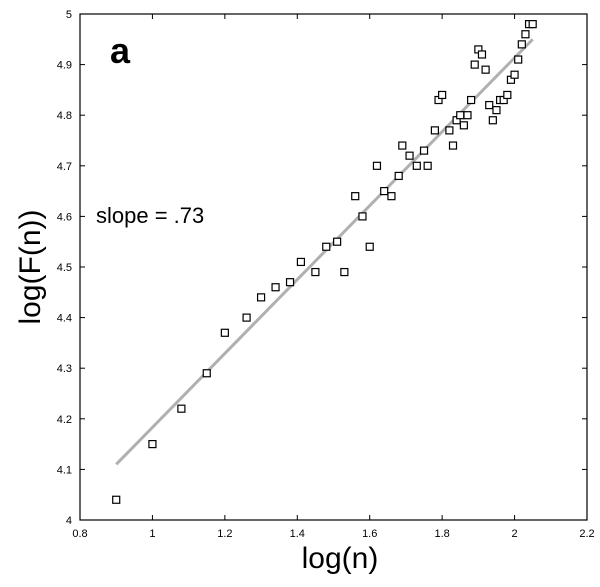 This screenshot has width=600, height=587. I want to click on y-tick-label: 4.9, so click(64, 66).